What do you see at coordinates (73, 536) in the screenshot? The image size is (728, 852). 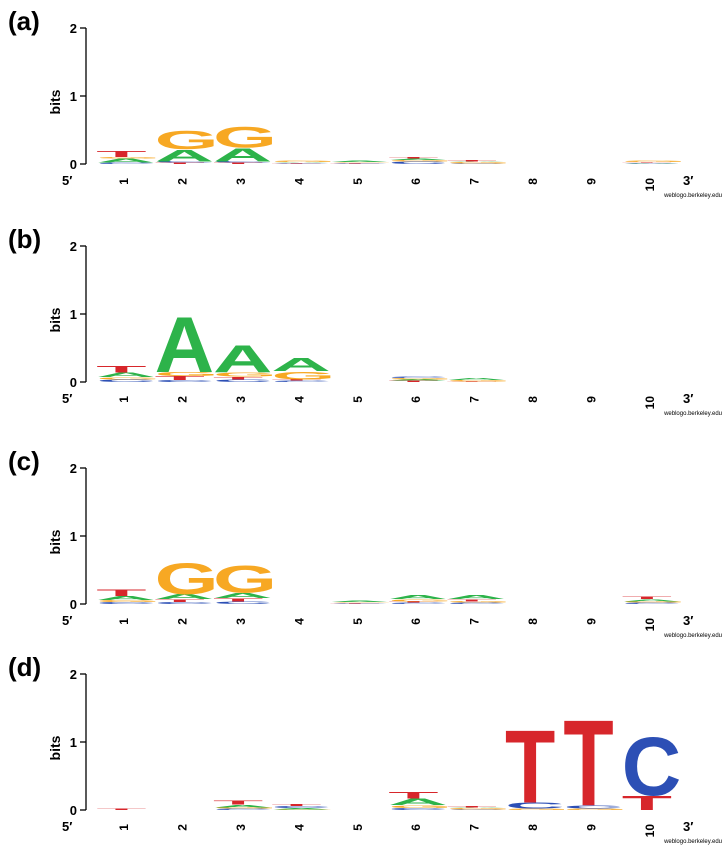 I see `y-tick-label: 1` at bounding box center [73, 536].